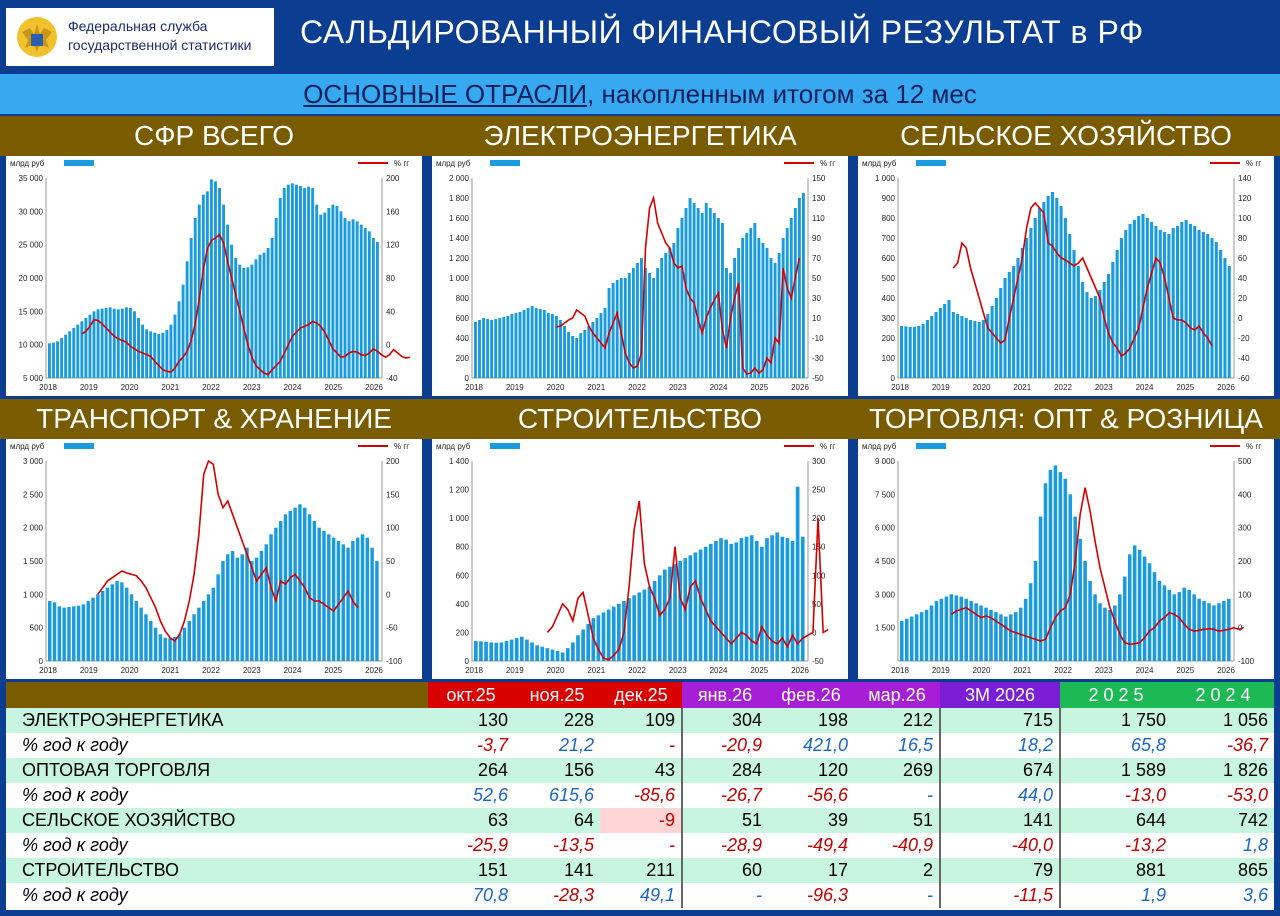 The width and height of the screenshot is (1280, 916). What do you see at coordinates (897, 745) in the screenshot?
I see `table-cell: 16,5` at bounding box center [897, 745].